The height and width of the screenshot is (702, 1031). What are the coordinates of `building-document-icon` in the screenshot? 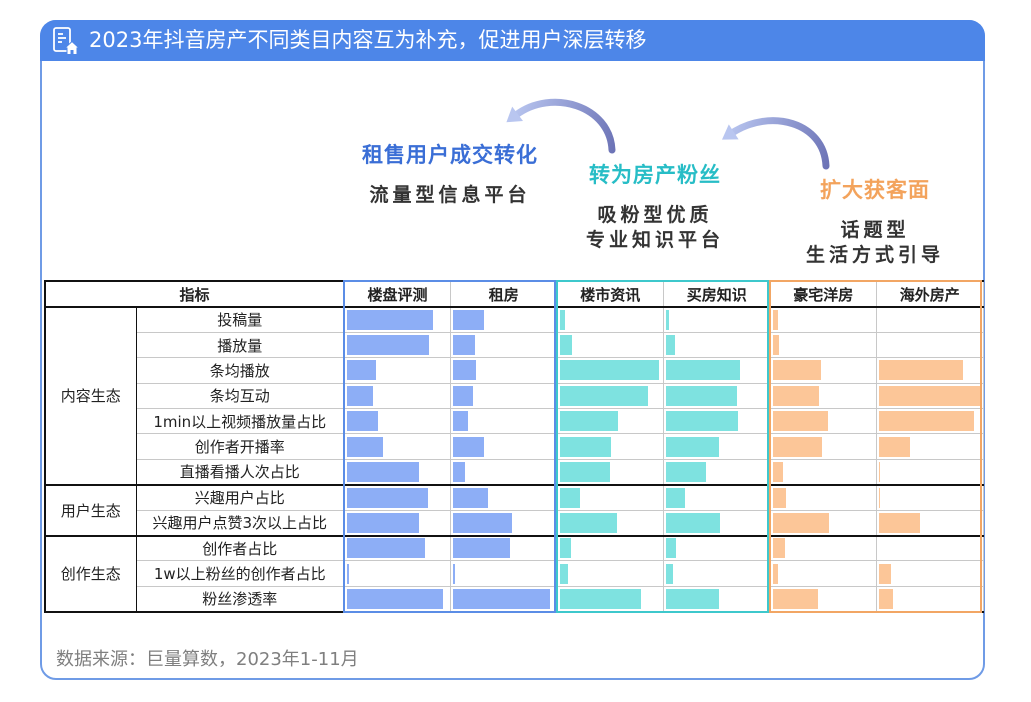 It's located at (67, 41).